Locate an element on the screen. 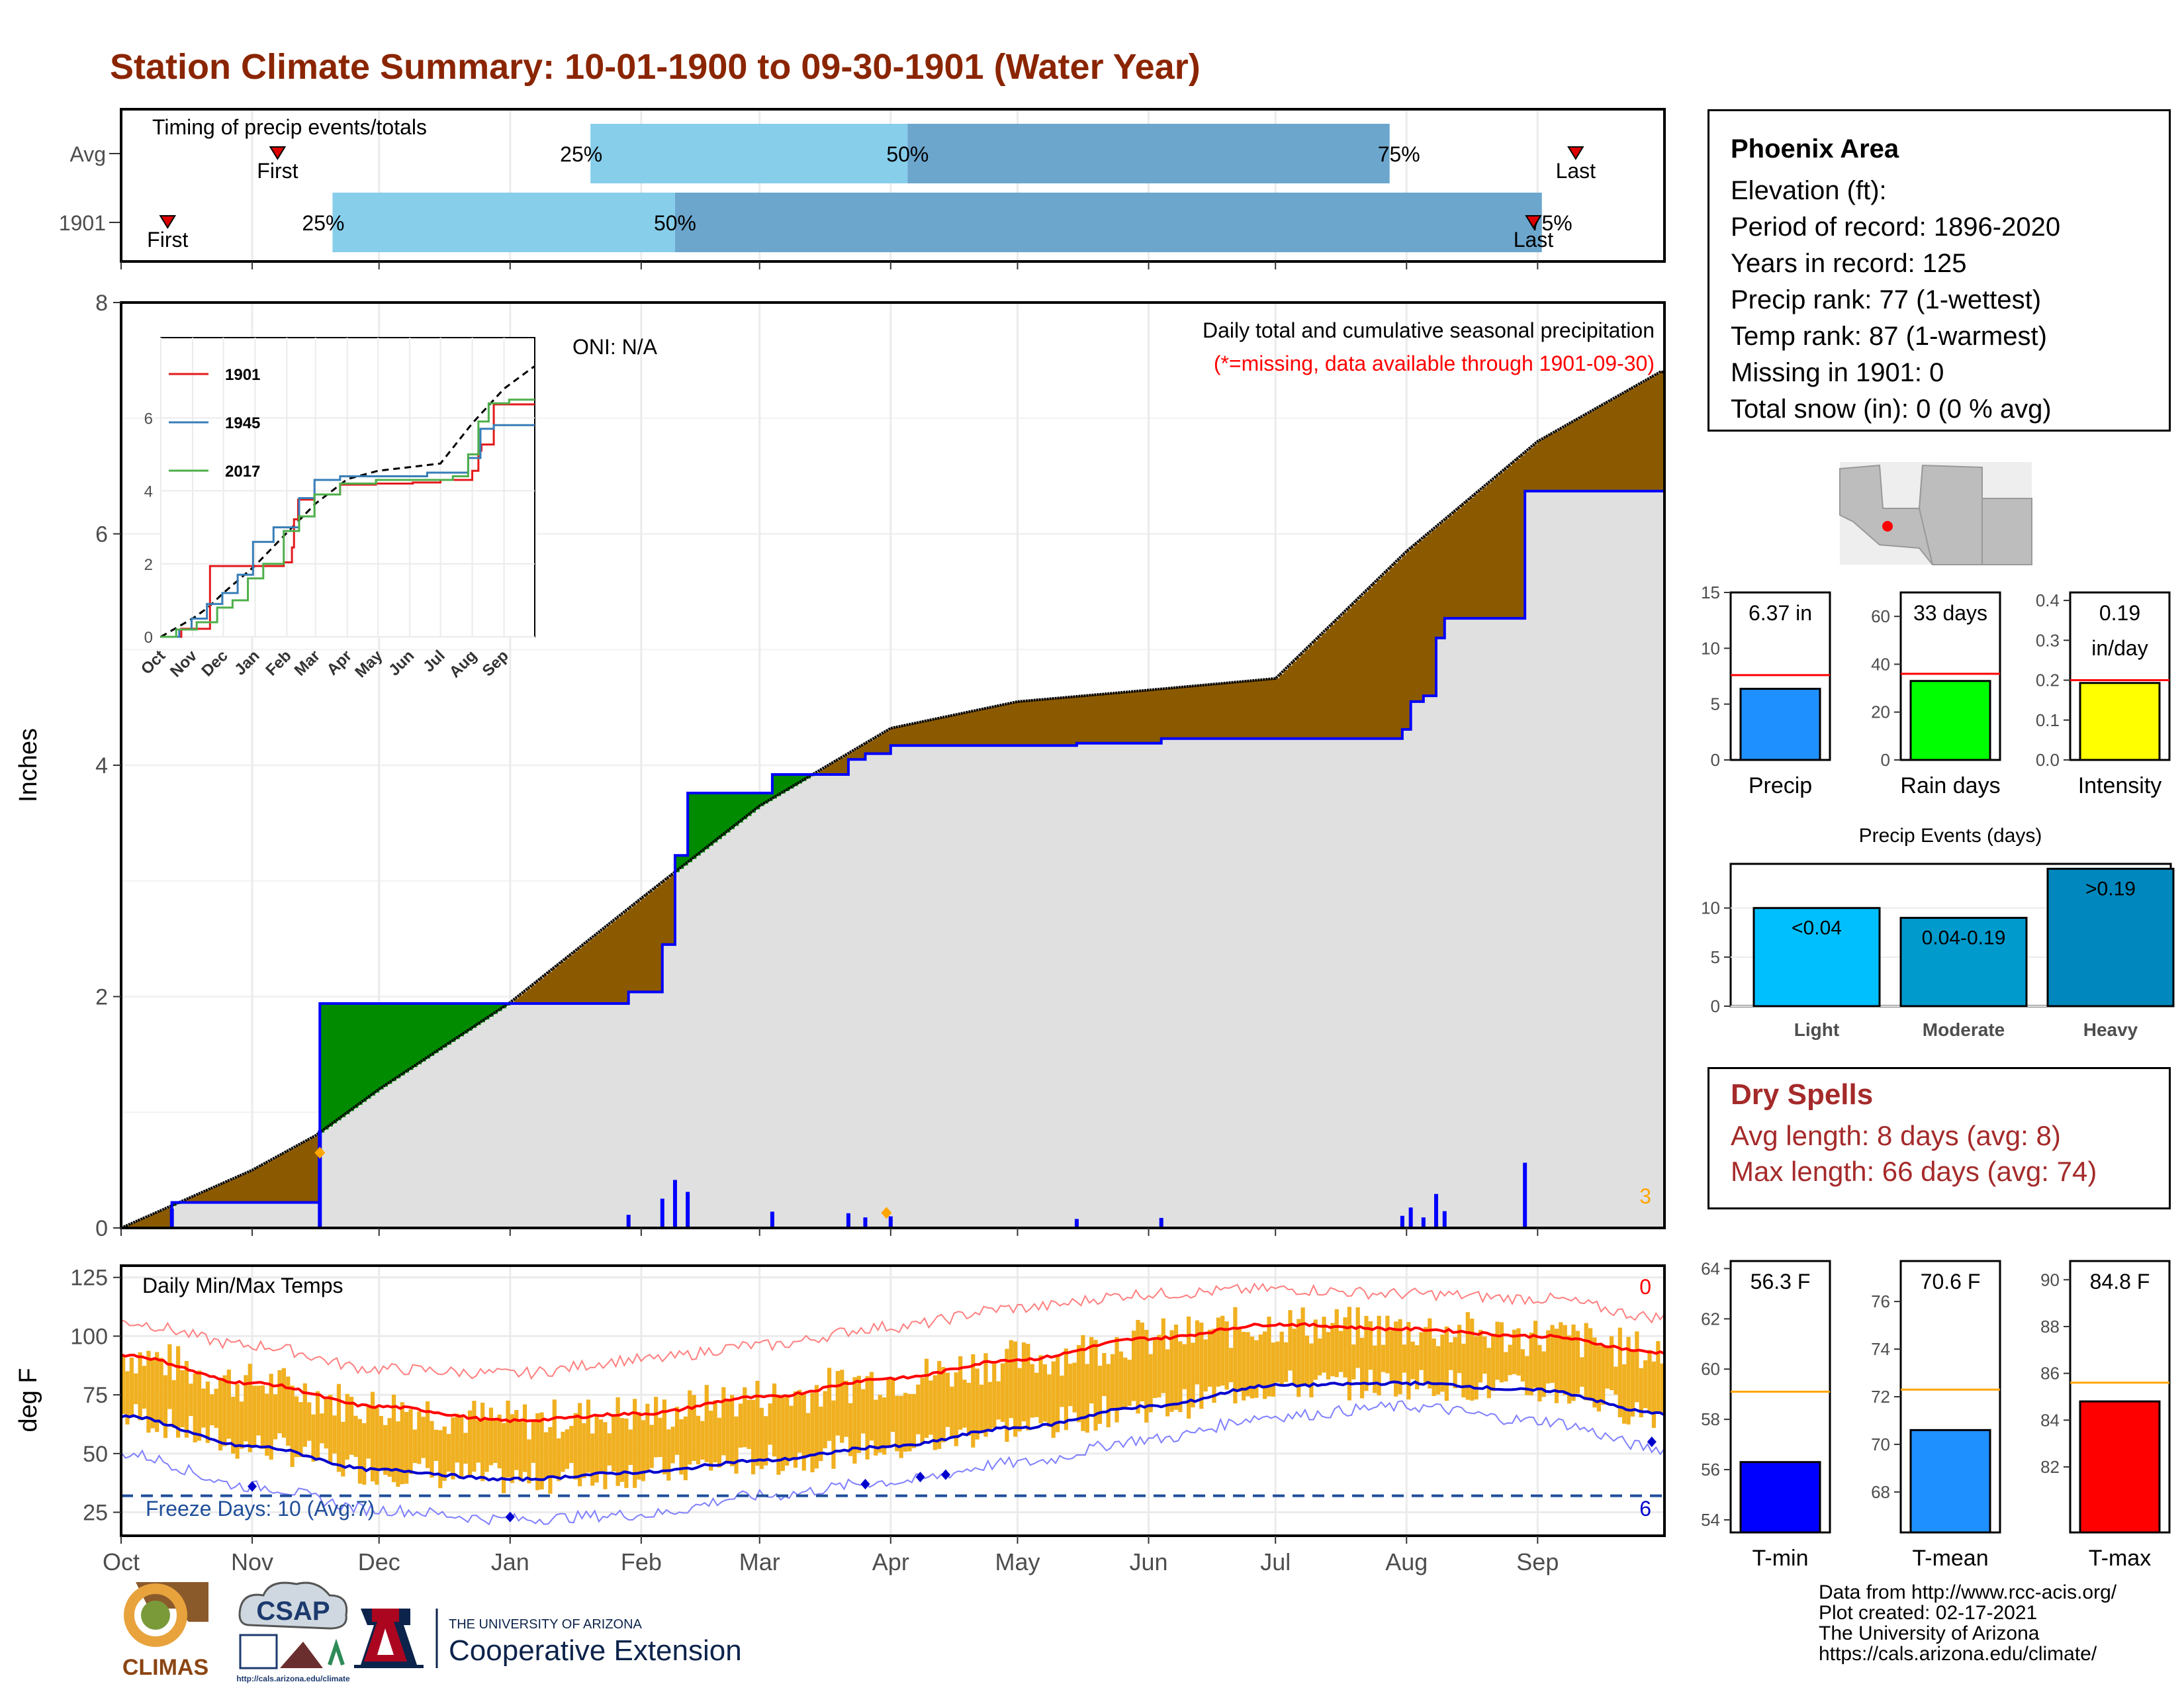 The width and height of the screenshot is (2184, 1688). credit-line: Plot created: 02-17-2021 is located at coordinates (1968, 1613).